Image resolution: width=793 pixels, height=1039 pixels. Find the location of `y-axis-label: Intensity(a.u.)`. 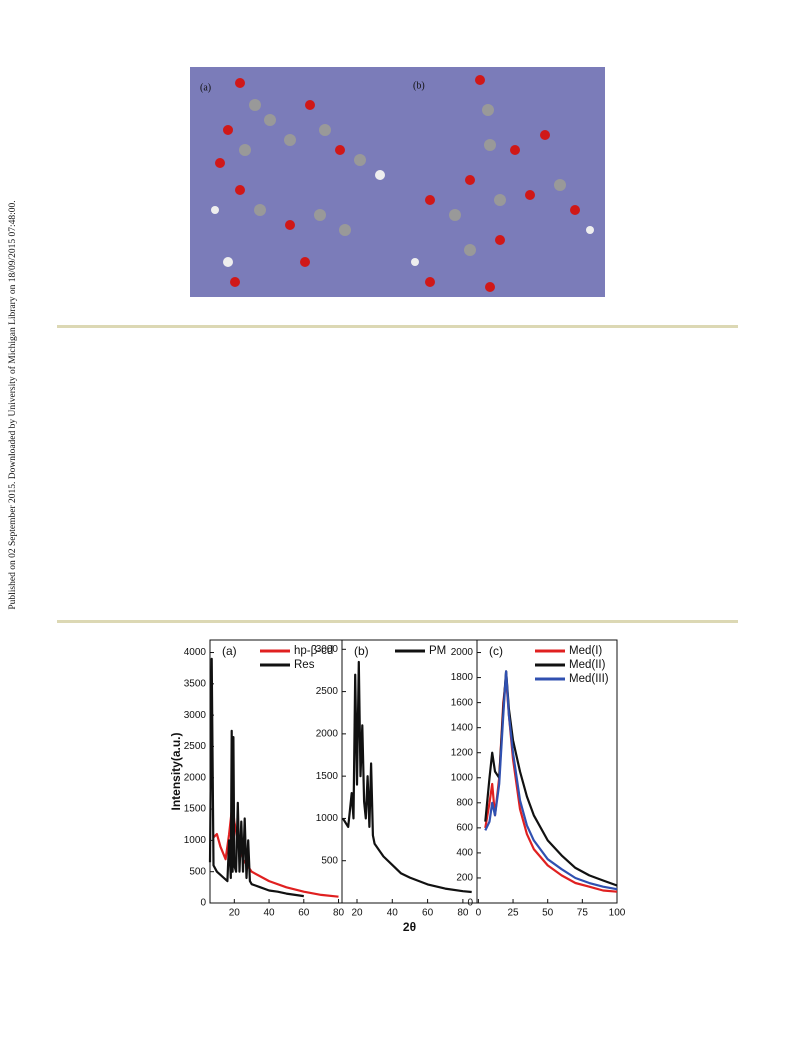

y-axis-label: Intensity(a.u.) is located at coordinates (176, 771).